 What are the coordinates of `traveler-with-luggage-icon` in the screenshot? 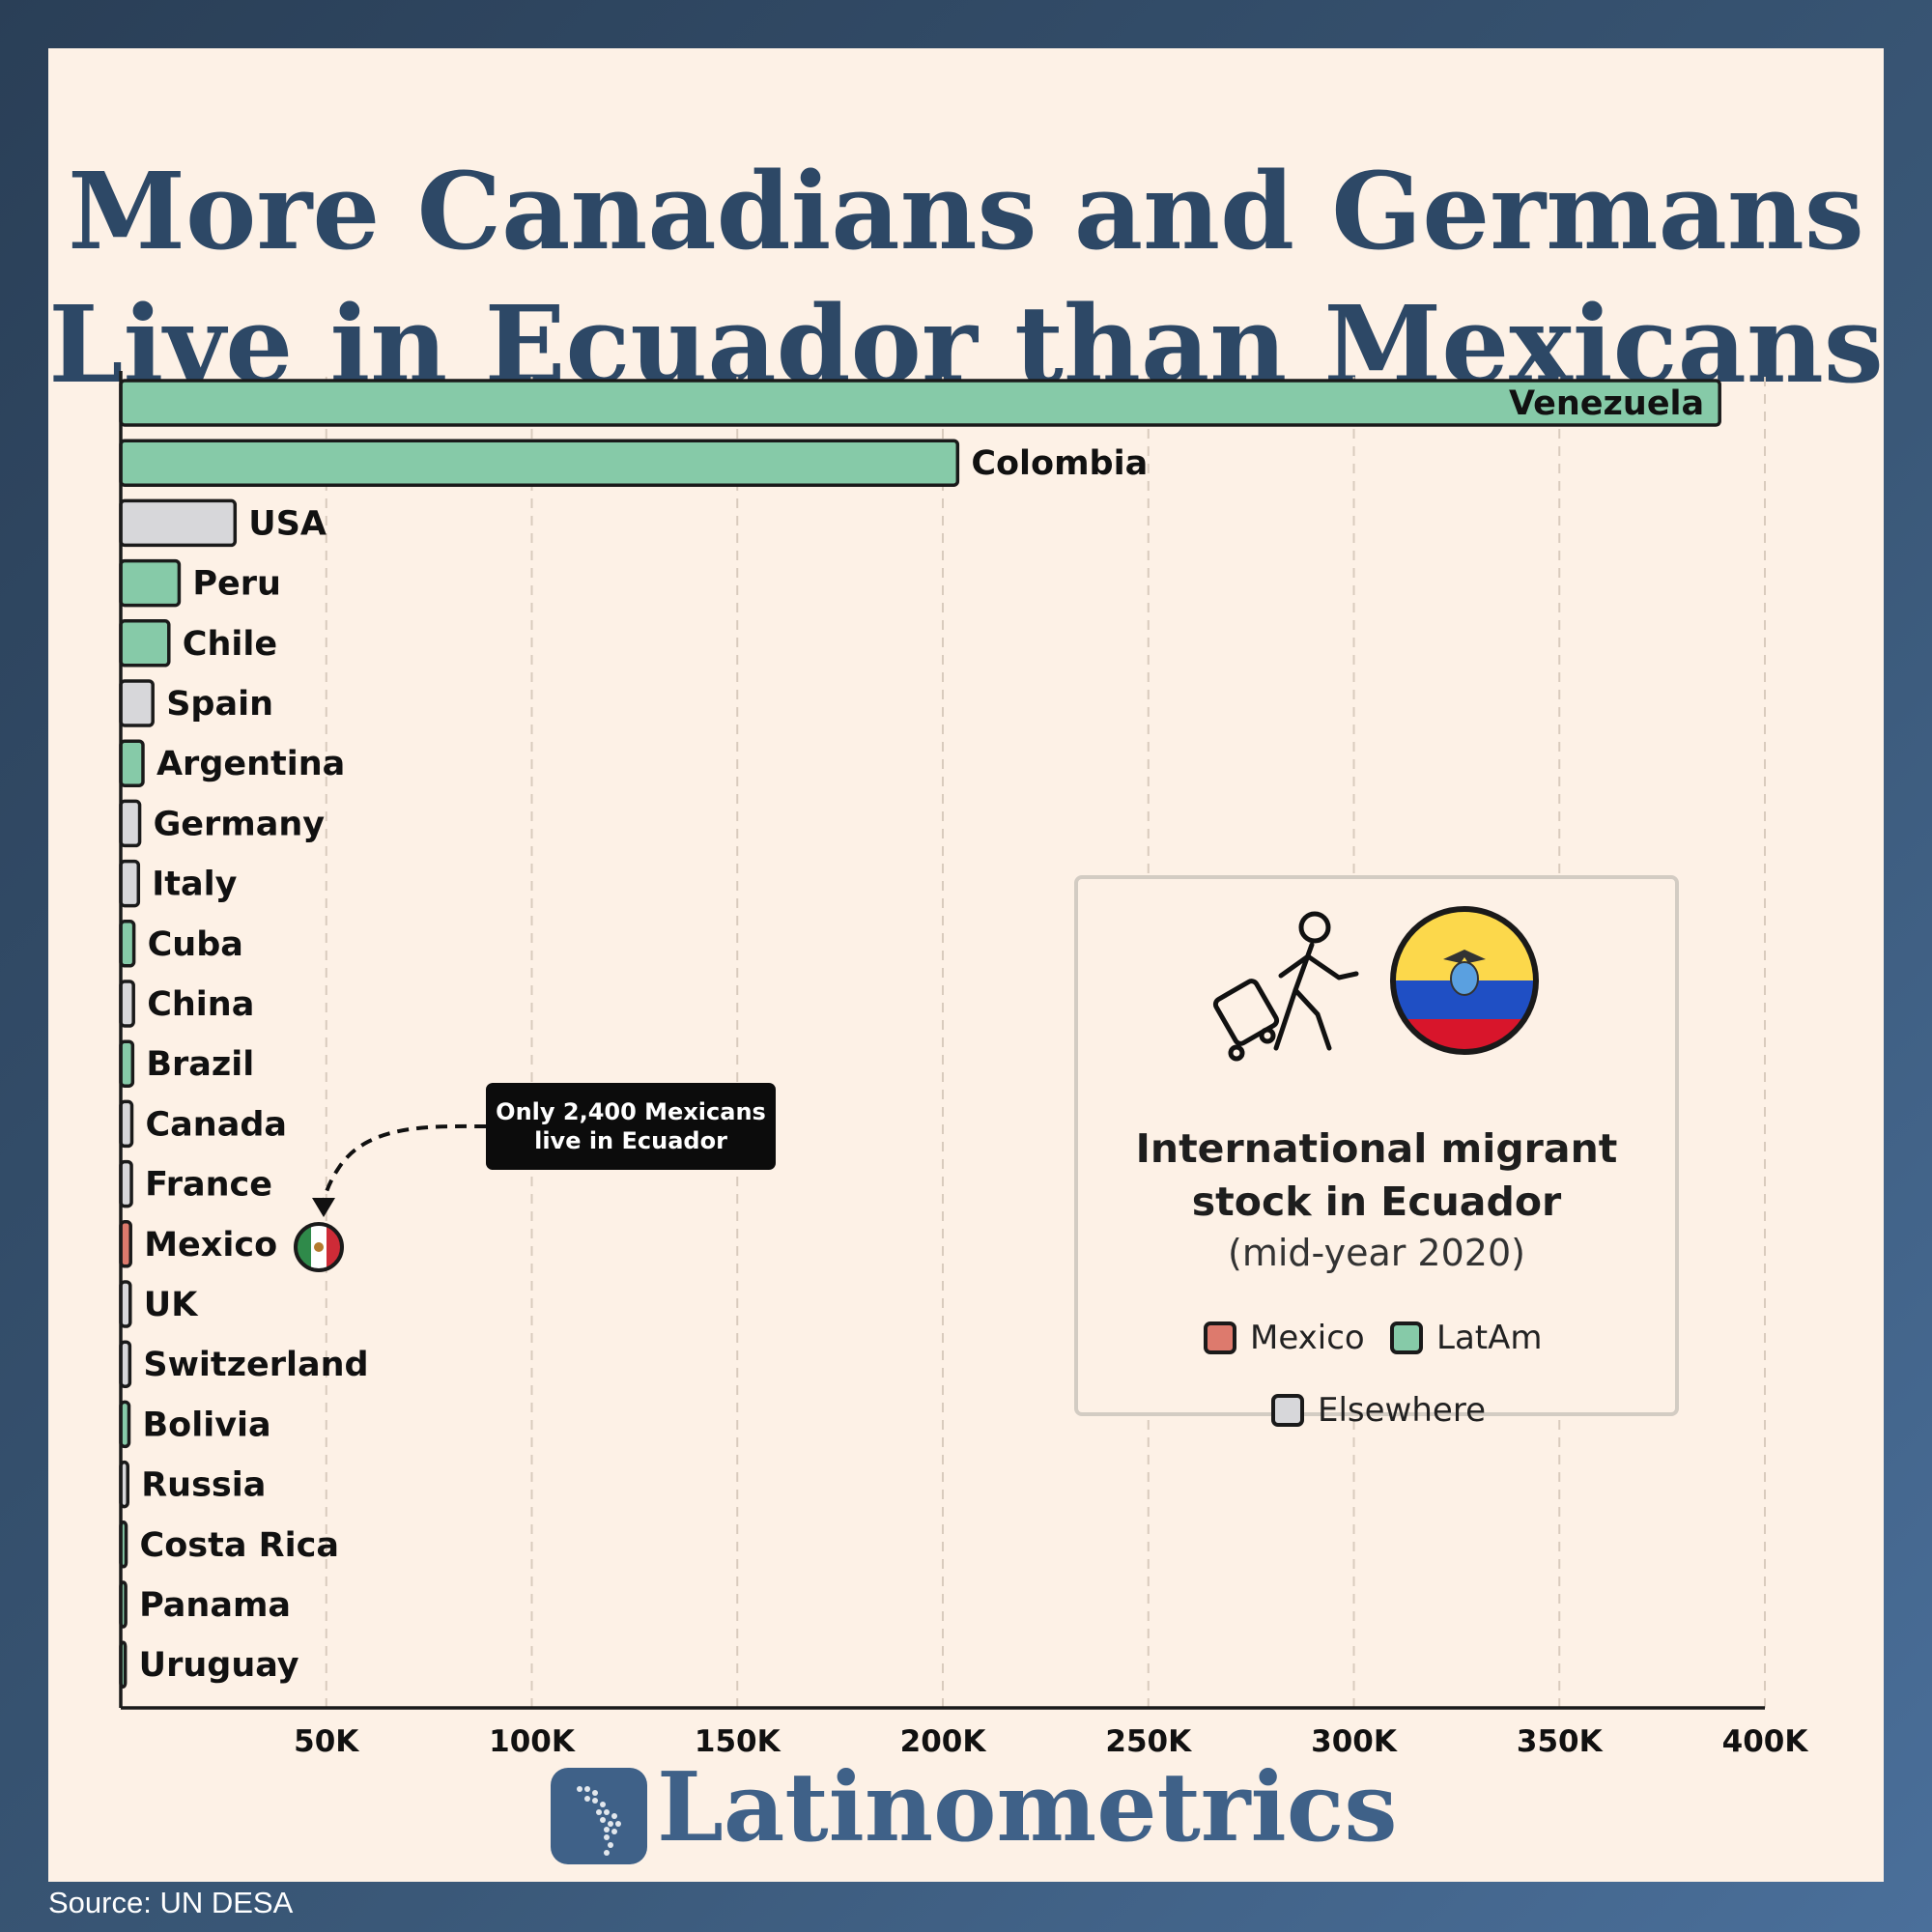 It's located at (1285, 986).